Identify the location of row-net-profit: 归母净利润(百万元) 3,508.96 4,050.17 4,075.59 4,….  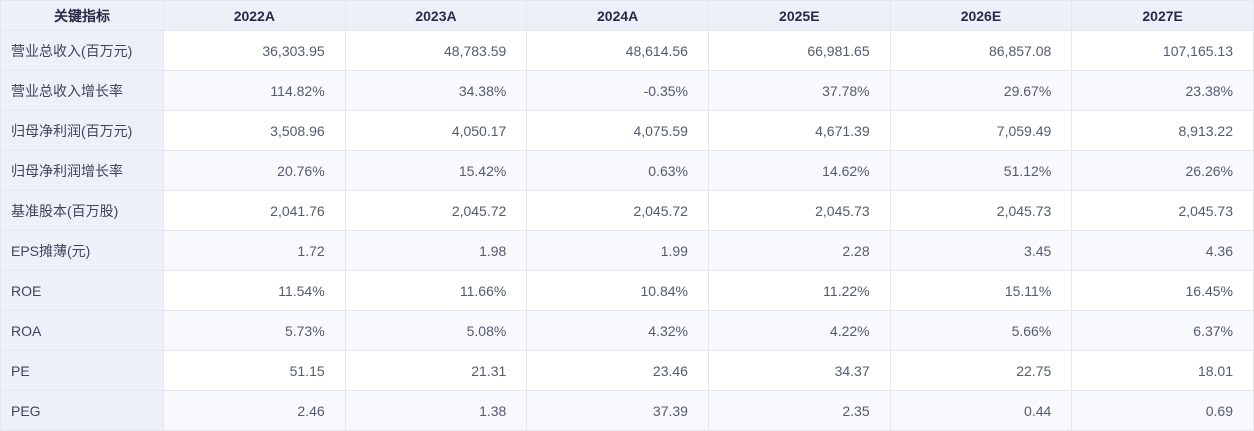
(627, 130).